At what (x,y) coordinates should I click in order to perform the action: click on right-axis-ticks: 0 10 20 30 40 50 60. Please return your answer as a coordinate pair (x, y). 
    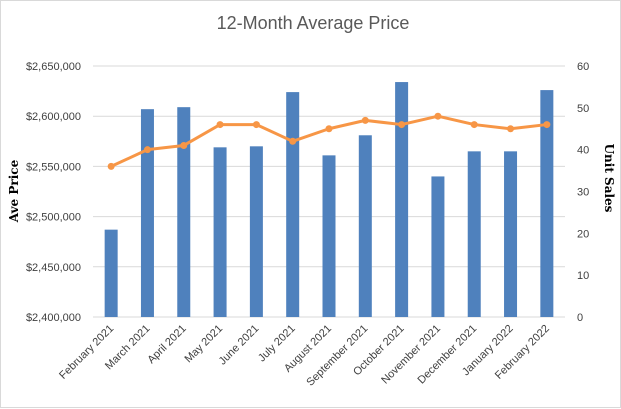
    Looking at the image, I should click on (583, 192).